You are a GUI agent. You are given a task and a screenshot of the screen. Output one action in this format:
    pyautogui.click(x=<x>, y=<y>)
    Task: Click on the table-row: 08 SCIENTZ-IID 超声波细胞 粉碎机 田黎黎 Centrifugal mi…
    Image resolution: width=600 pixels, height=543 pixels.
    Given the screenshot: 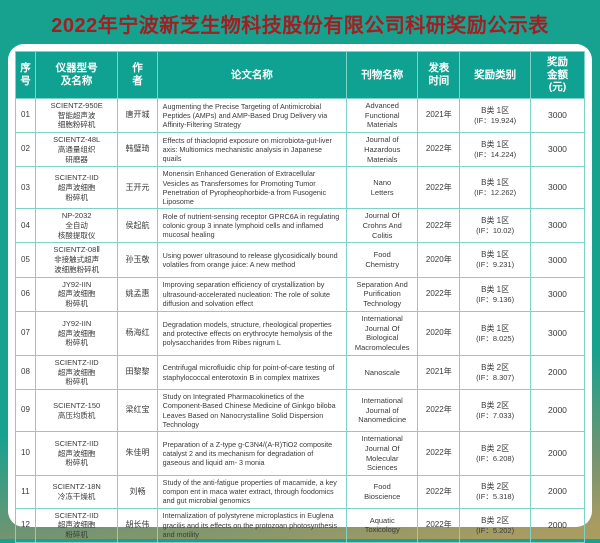 What is the action you would take?
    pyautogui.click(x=300, y=372)
    